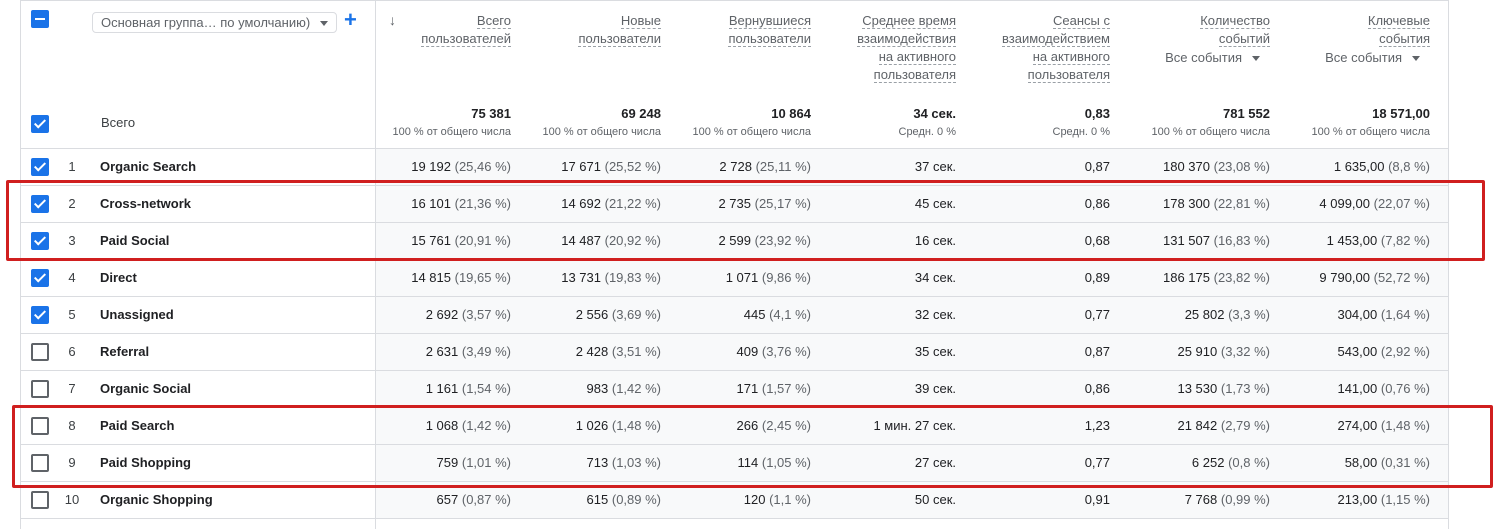 This screenshot has height=529, width=1506. What do you see at coordinates (145, 462) in the screenshot?
I see `channel-name: Paid Shopping` at bounding box center [145, 462].